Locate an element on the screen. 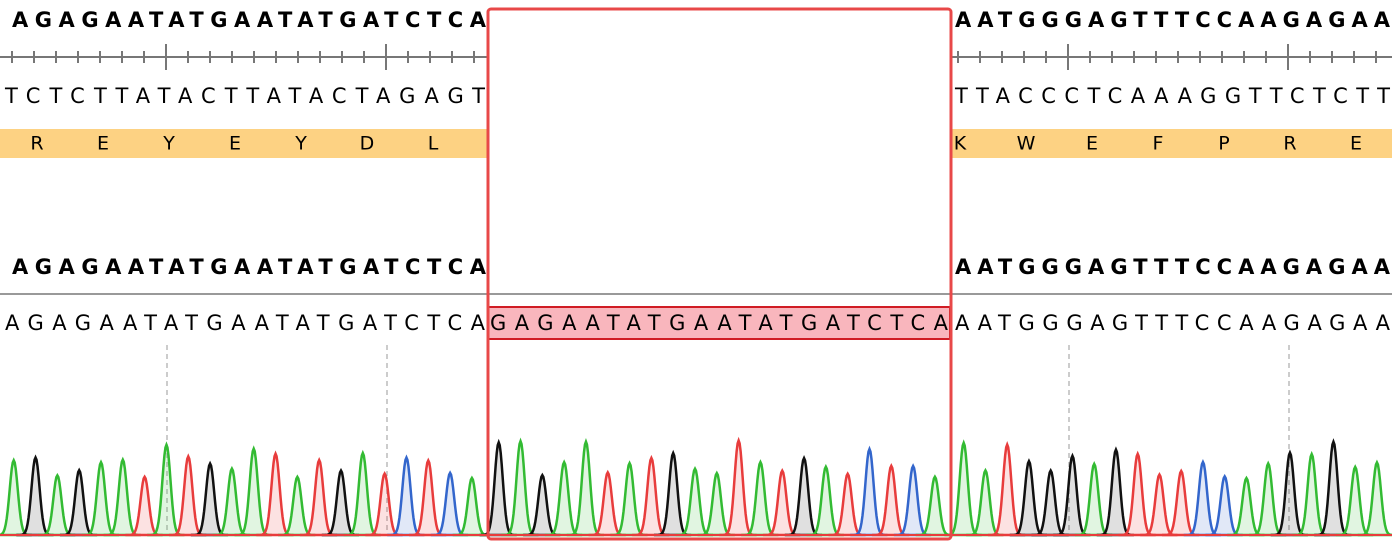  amino-acid: D is located at coordinates (367, 144).